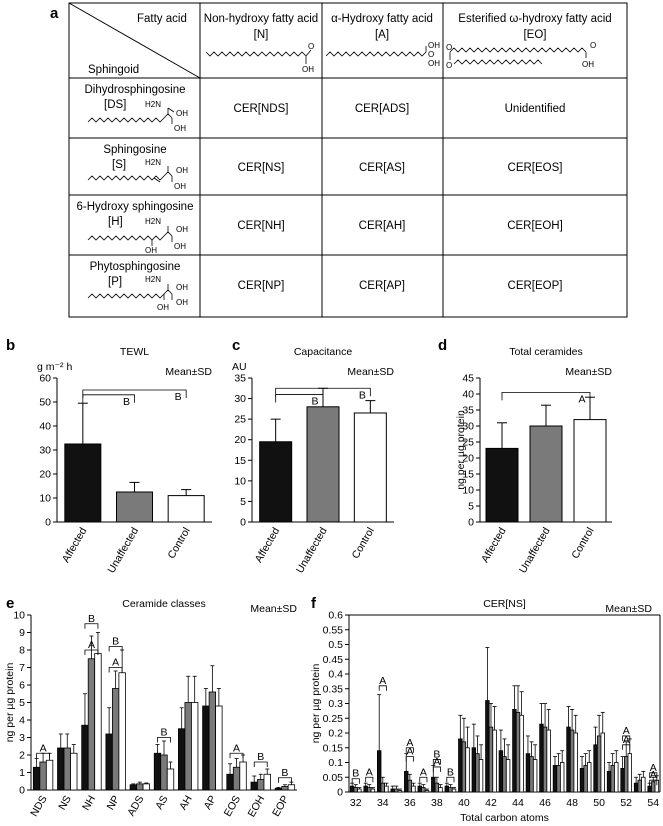 Image resolution: width=663 pixels, height=826 pixels. What do you see at coordinates (54, 367) in the screenshot?
I see `y-axis-label: g m⁻² h` at bounding box center [54, 367].